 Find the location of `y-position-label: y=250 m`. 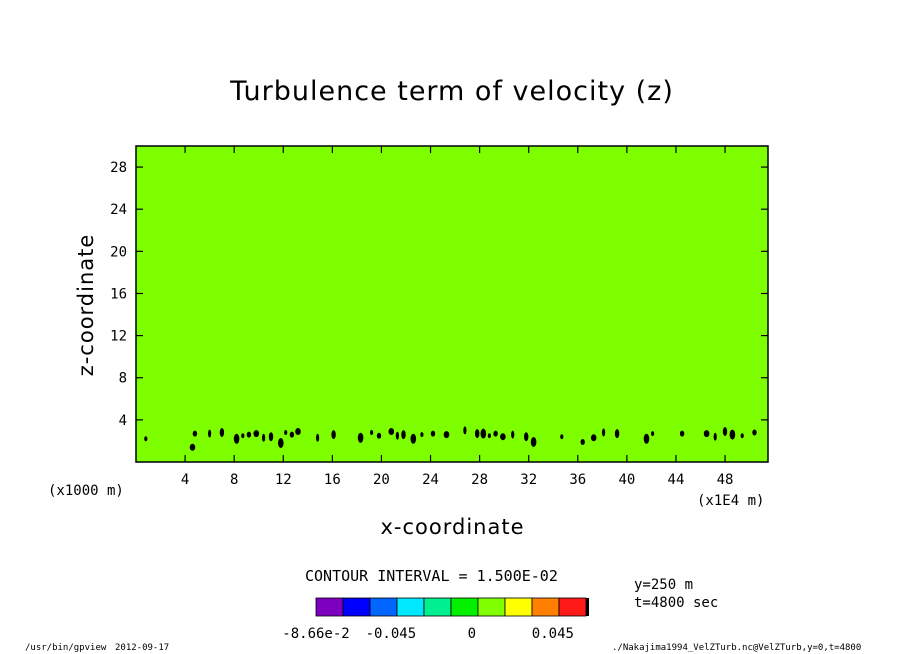

y-position-label: y=250 m is located at coordinates (664, 585).